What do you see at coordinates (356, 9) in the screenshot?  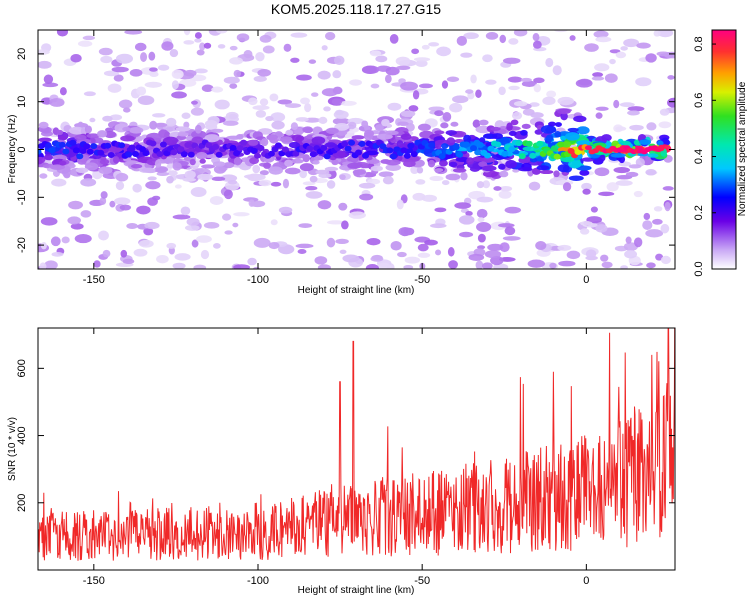 I see `figure-title: KOM5.2025.118.17.27.G15` at bounding box center [356, 9].